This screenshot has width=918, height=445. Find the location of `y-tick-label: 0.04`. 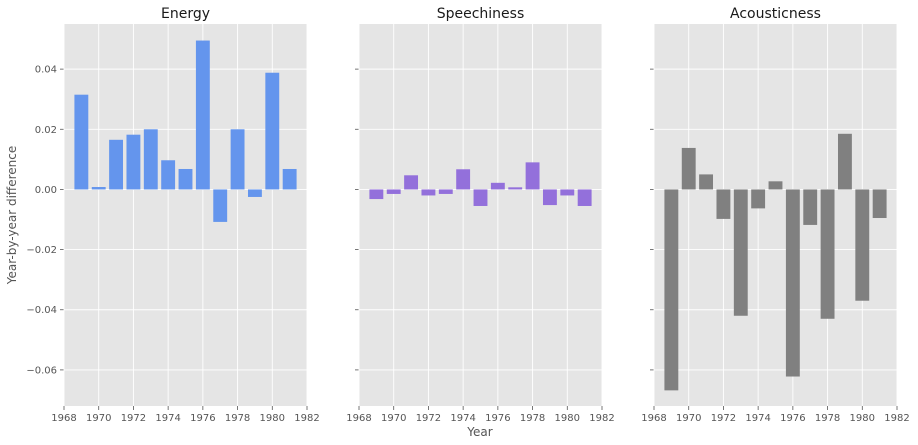

y-tick-label: 0.04 is located at coordinates (46, 70).